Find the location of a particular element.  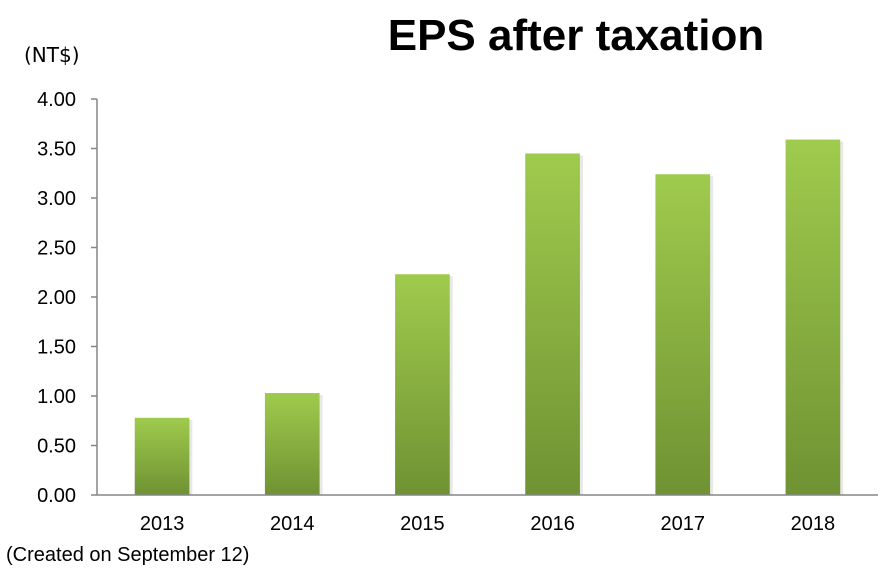

bar-2016 is located at coordinates (552, 324).